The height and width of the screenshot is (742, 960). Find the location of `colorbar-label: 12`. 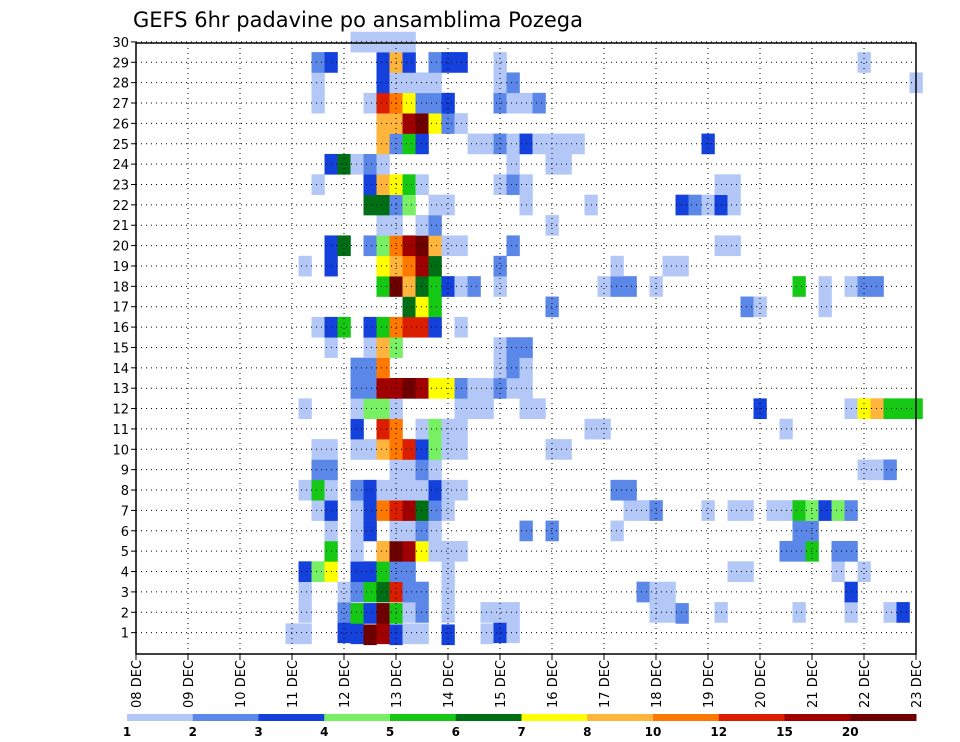

colorbar-label: 12 is located at coordinates (718, 732).